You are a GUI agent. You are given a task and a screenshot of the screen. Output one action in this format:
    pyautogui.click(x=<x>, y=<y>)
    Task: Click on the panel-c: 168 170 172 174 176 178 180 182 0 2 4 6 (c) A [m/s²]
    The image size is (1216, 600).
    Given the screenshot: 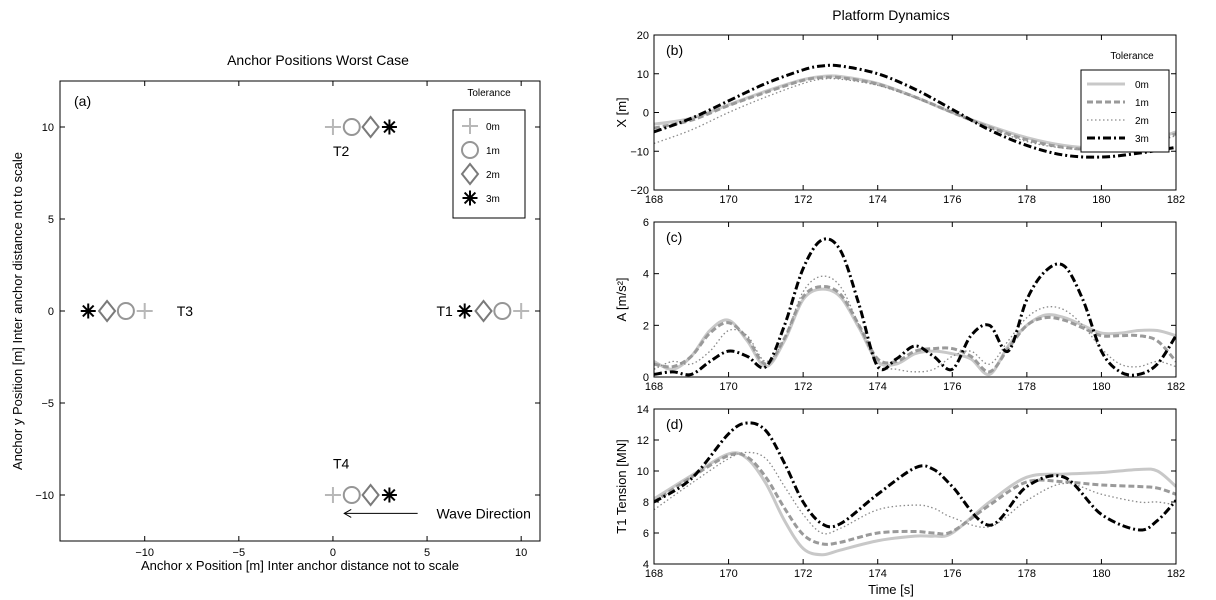 What is the action you would take?
    pyautogui.click(x=899, y=305)
    